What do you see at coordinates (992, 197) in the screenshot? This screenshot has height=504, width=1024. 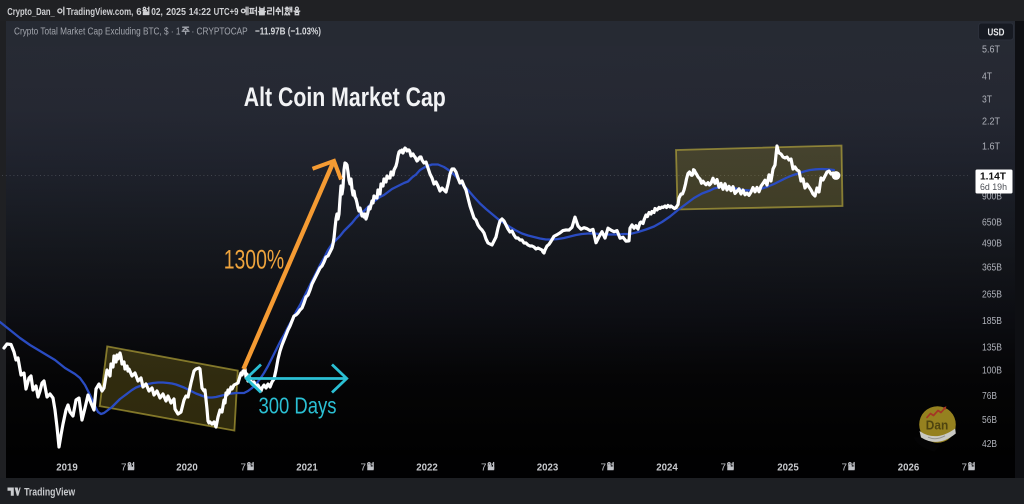 I see `svg-text: 900B` at bounding box center [992, 197].